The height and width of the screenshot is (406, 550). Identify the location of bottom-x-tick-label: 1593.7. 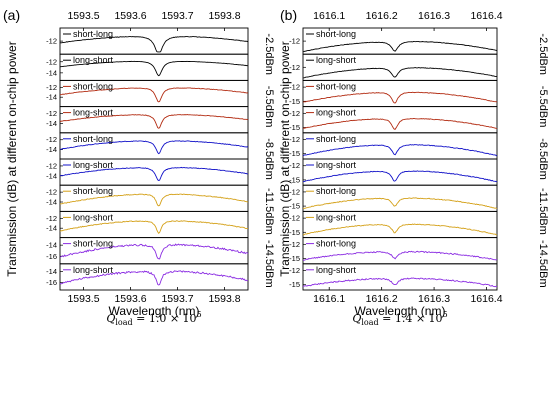
(177, 299).